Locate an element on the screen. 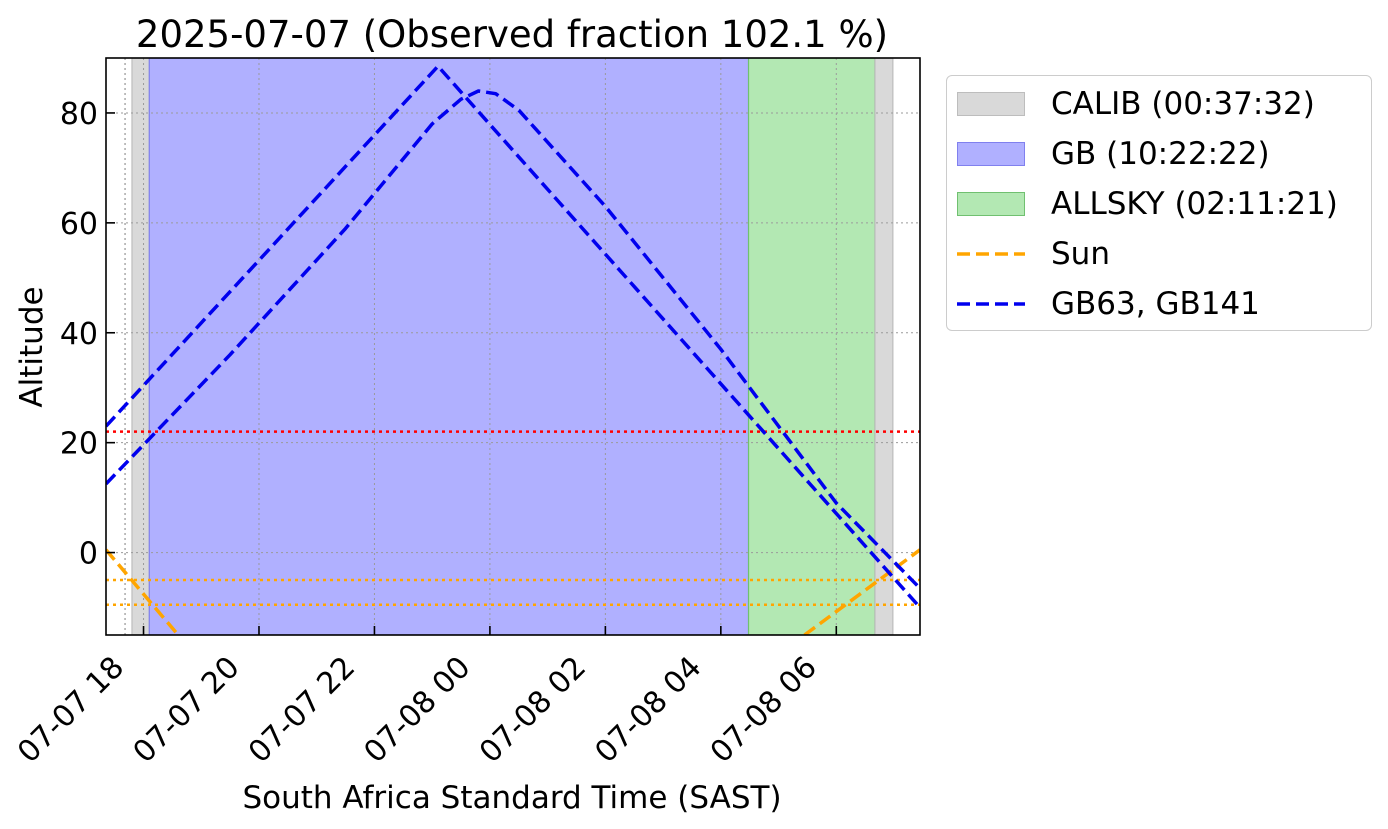 The width and height of the screenshot is (1388, 829). x-tick-label: 07-08 04 is located at coordinates (648, 710).